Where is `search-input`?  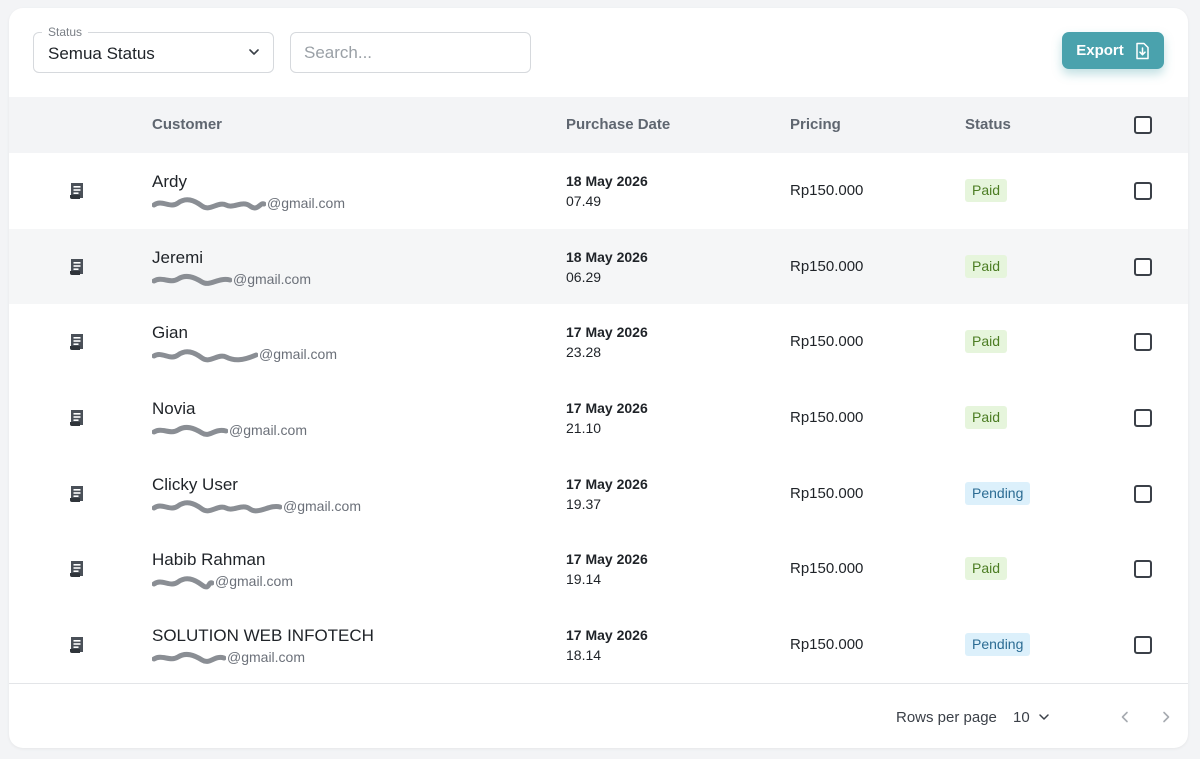
search-input is located at coordinates (410, 52).